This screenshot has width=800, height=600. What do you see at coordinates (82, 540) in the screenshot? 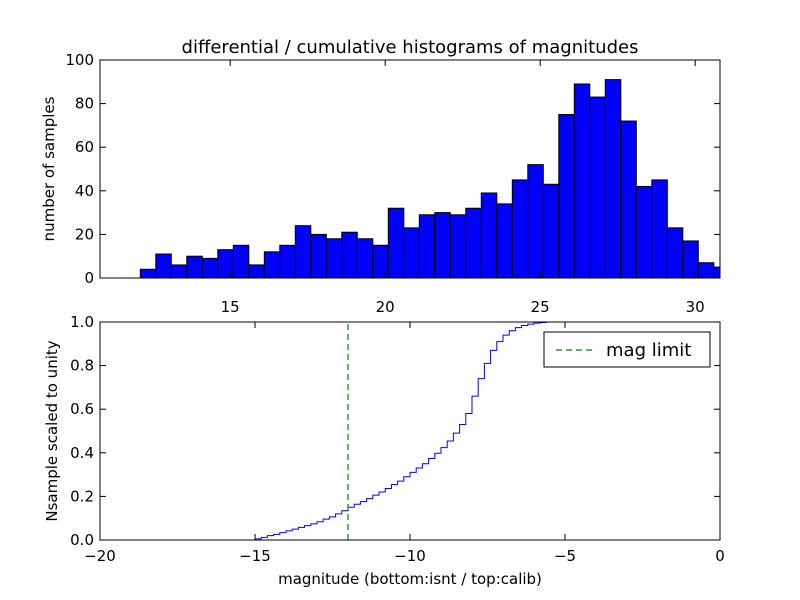
I see `bottom-y-tick-label: 0.0` at bounding box center [82, 540].